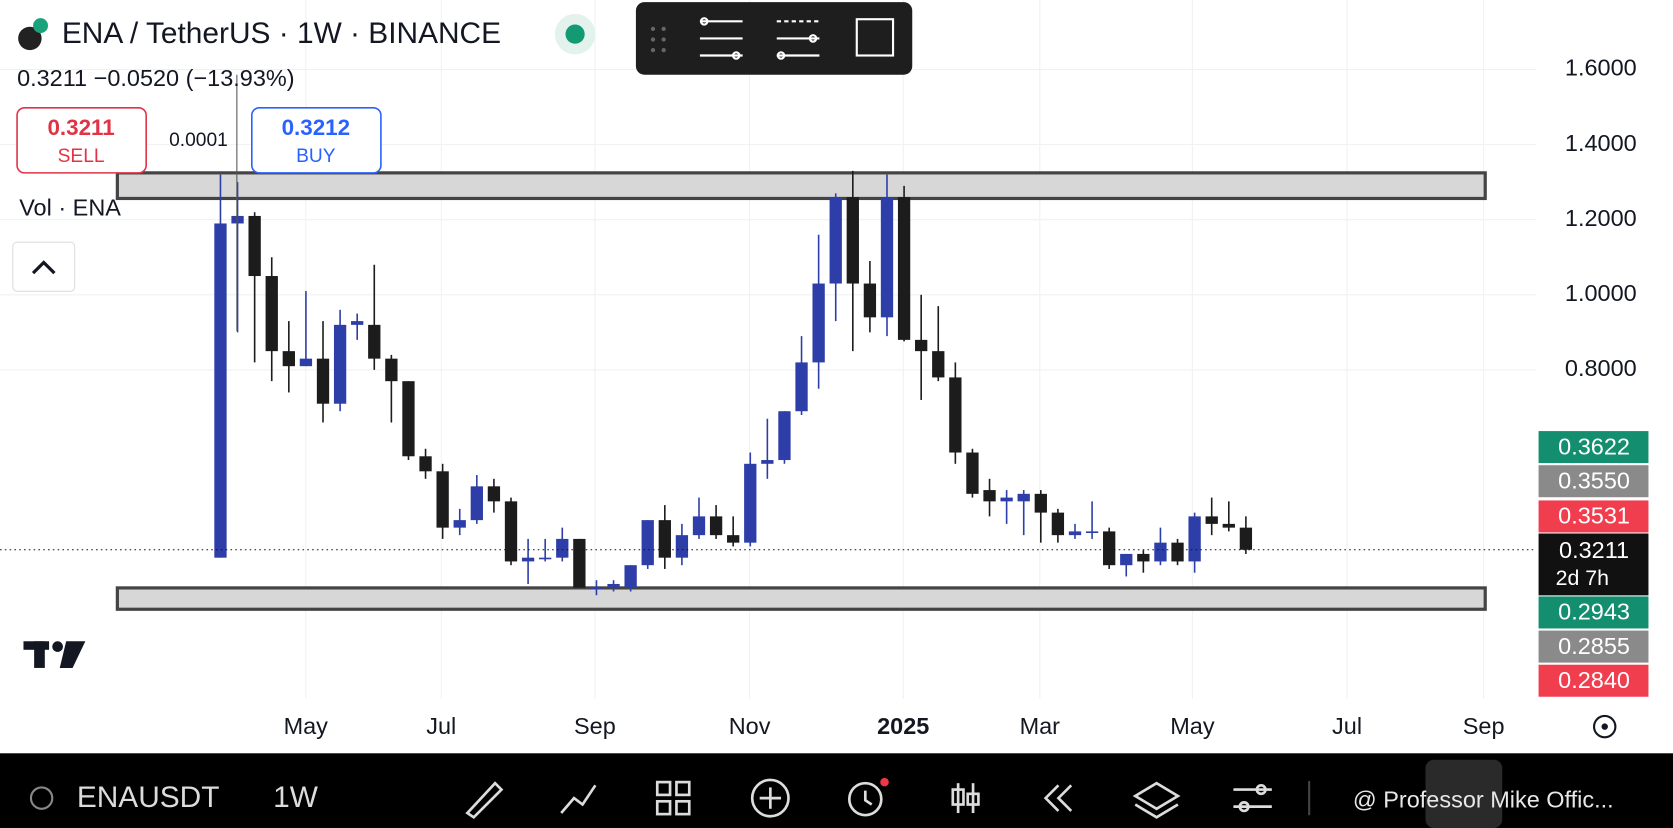 The image size is (1673, 828). I want to click on coin-badge, so click(41, 26).